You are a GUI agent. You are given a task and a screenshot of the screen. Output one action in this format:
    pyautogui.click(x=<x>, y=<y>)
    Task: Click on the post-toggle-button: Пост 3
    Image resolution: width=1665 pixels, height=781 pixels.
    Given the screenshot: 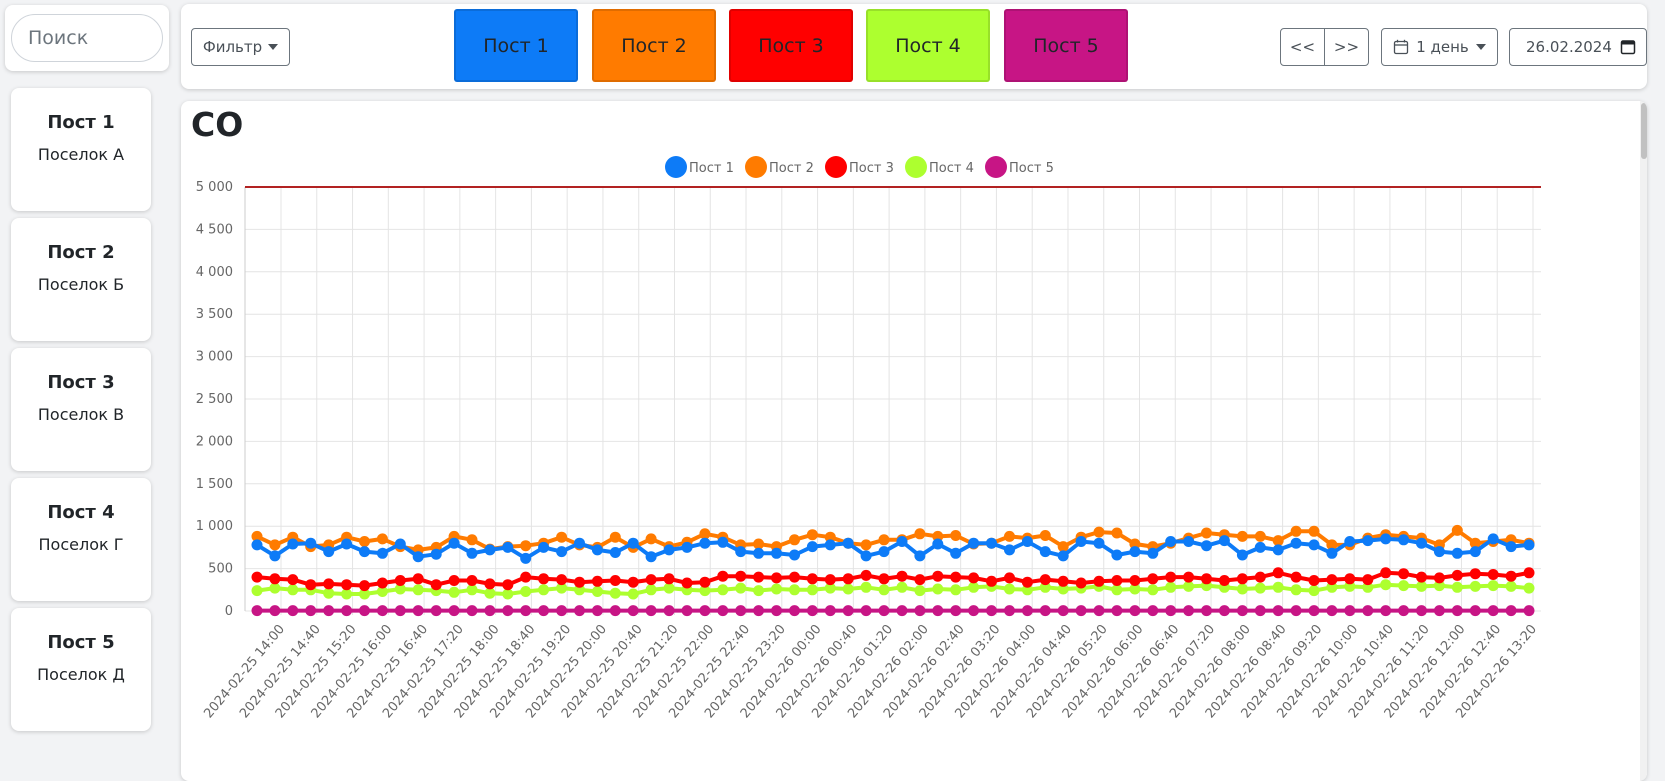 What is the action you would take?
    pyautogui.click(x=791, y=45)
    